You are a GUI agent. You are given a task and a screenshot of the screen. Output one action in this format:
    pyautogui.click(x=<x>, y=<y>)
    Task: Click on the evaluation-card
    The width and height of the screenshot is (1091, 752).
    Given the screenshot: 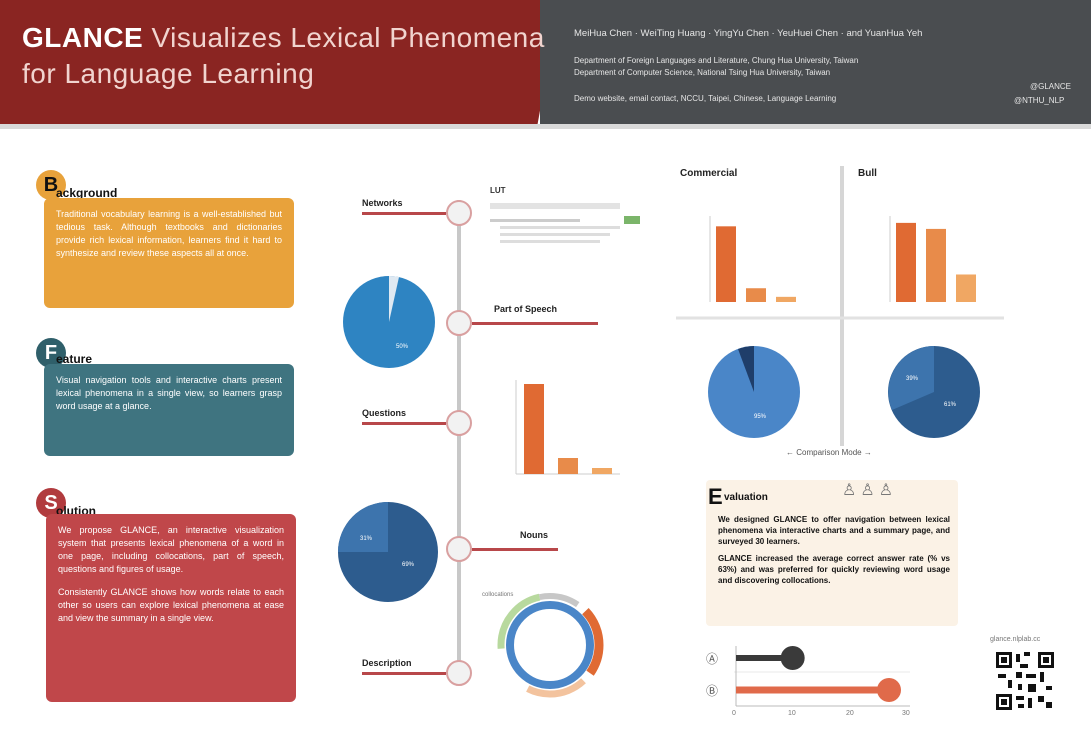 What is the action you would take?
    pyautogui.click(x=832, y=553)
    